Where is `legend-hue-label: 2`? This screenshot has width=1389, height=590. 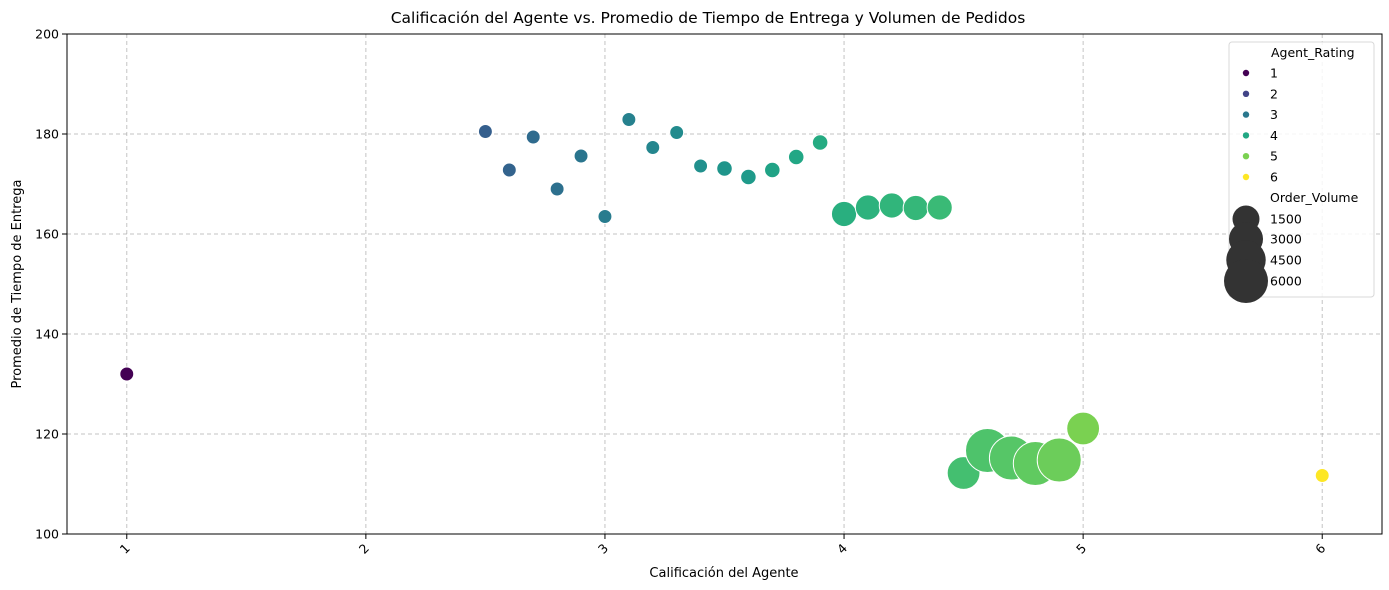 legend-hue-label: 2 is located at coordinates (1274, 93).